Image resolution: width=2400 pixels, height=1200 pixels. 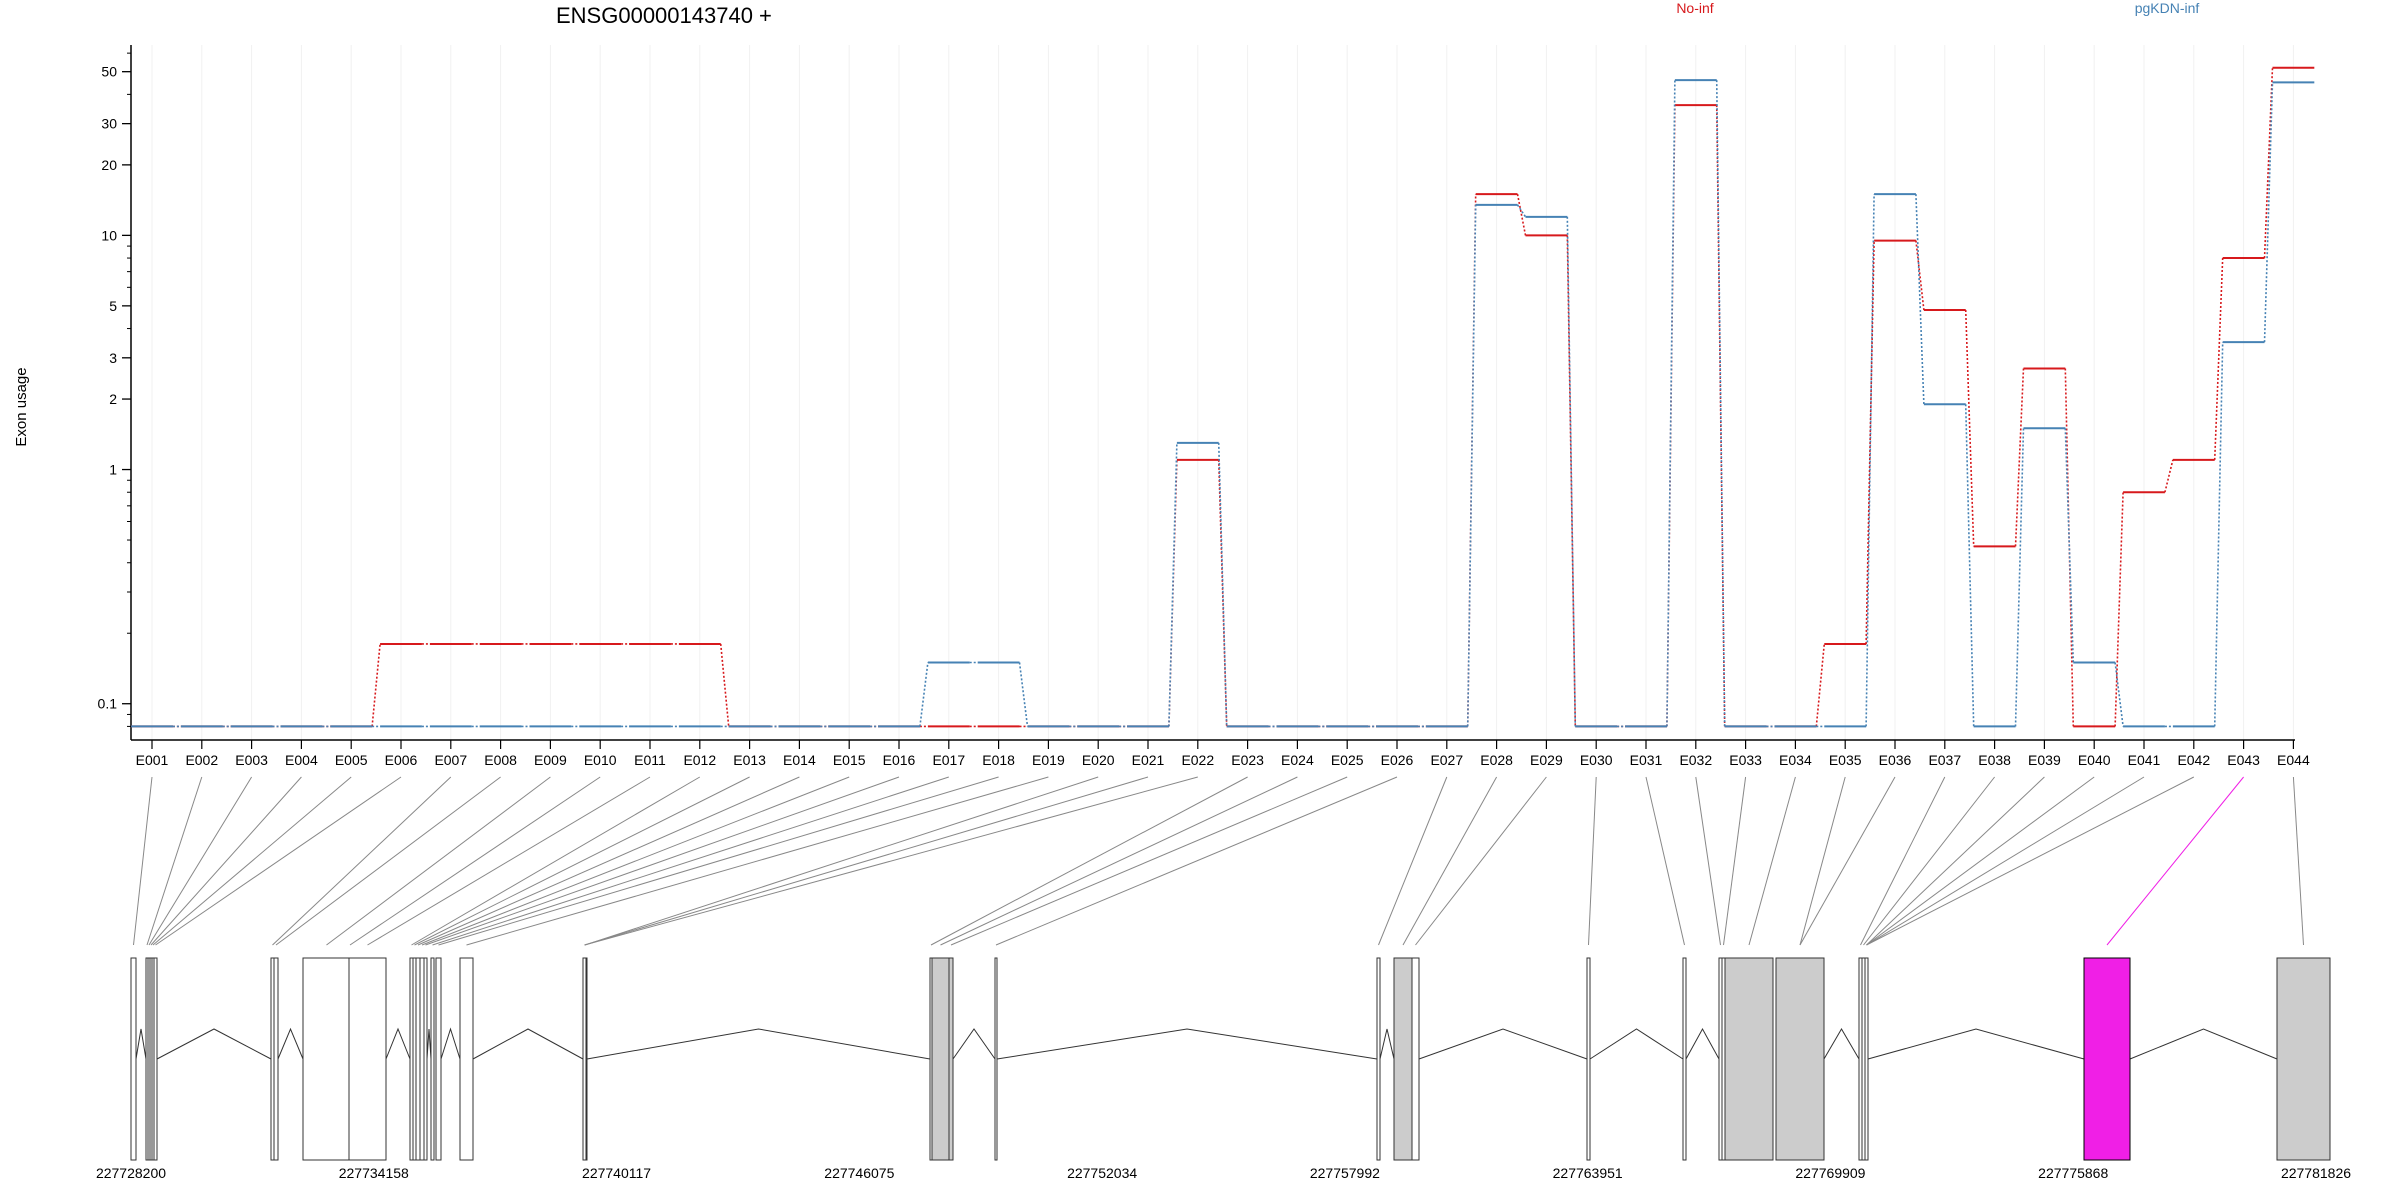 I want to click on x-tick-label-e035: E035, so click(x=1845, y=760).